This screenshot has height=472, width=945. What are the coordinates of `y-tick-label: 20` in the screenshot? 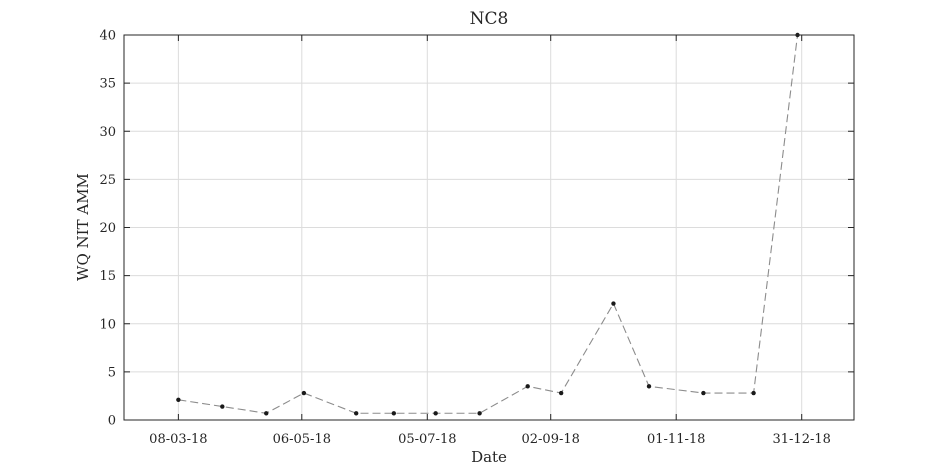 It's located at (107, 228).